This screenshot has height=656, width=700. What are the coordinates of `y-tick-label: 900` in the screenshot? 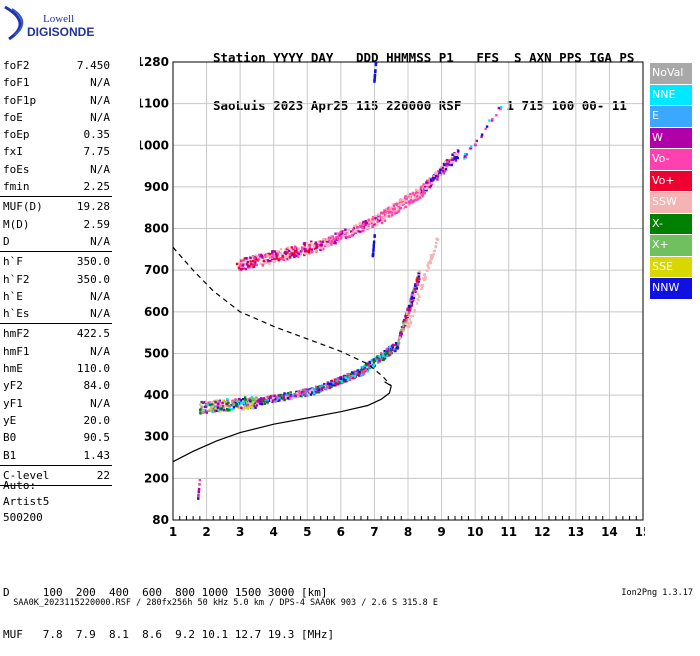 It's located at (156, 187).